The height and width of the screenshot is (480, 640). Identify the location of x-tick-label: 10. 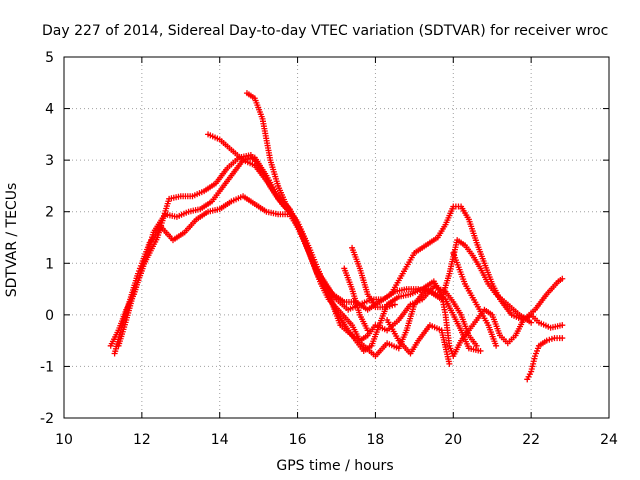
(64, 440).